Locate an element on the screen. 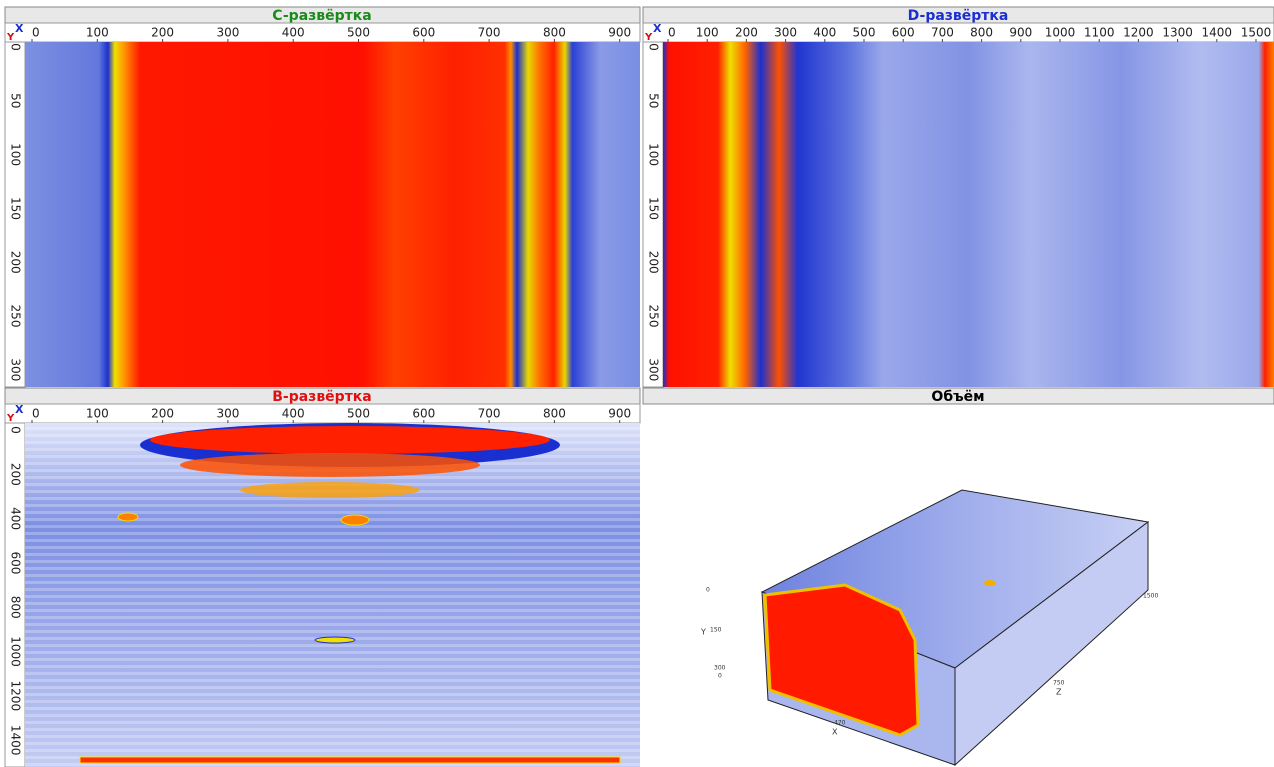 This screenshot has width=1274, height=767. x-tick-label: 1400 is located at coordinates (1217, 33).